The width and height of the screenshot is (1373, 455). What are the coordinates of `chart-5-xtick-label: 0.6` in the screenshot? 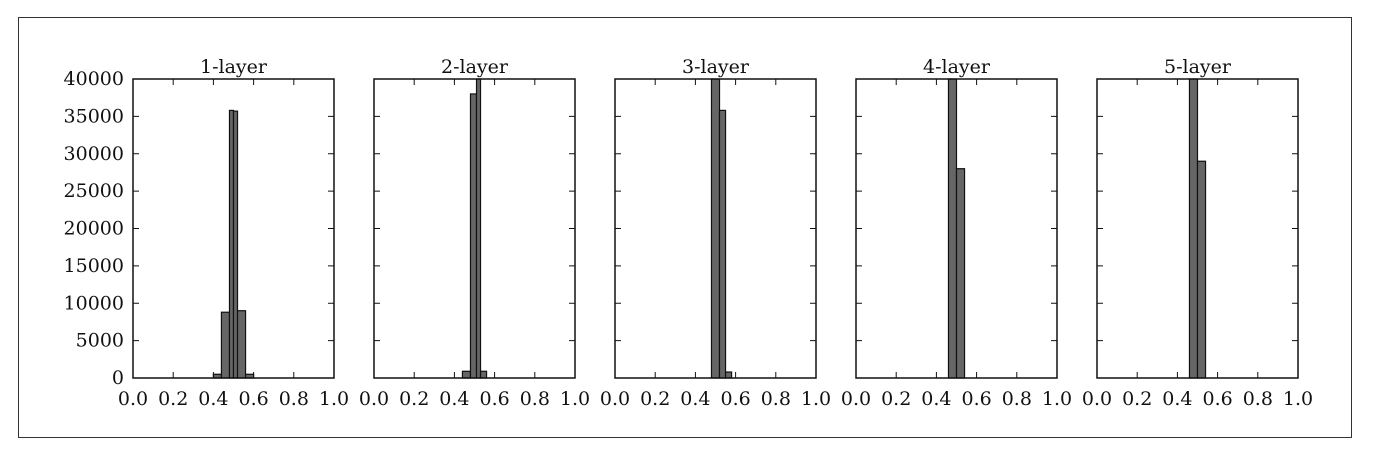 It's located at (1217, 399).